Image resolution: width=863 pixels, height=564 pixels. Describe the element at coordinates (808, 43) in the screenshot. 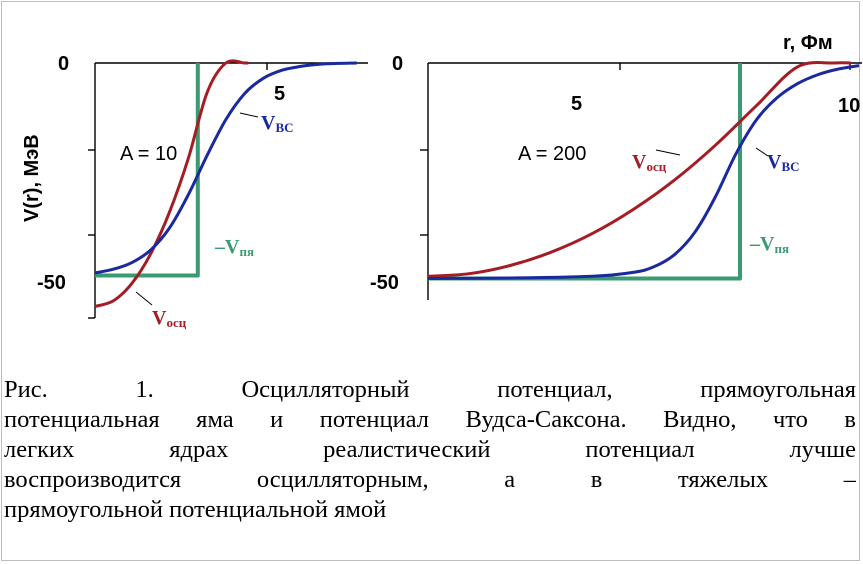

I see `x-axis-unit-label: r, Фм` at that location.